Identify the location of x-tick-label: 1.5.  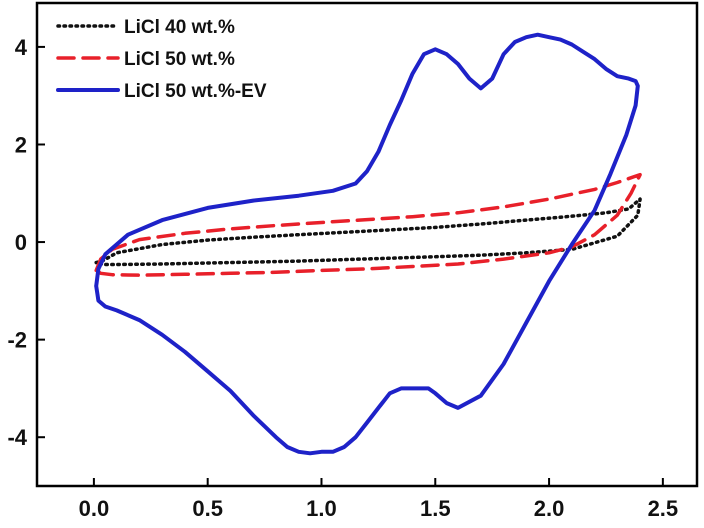
(435, 508).